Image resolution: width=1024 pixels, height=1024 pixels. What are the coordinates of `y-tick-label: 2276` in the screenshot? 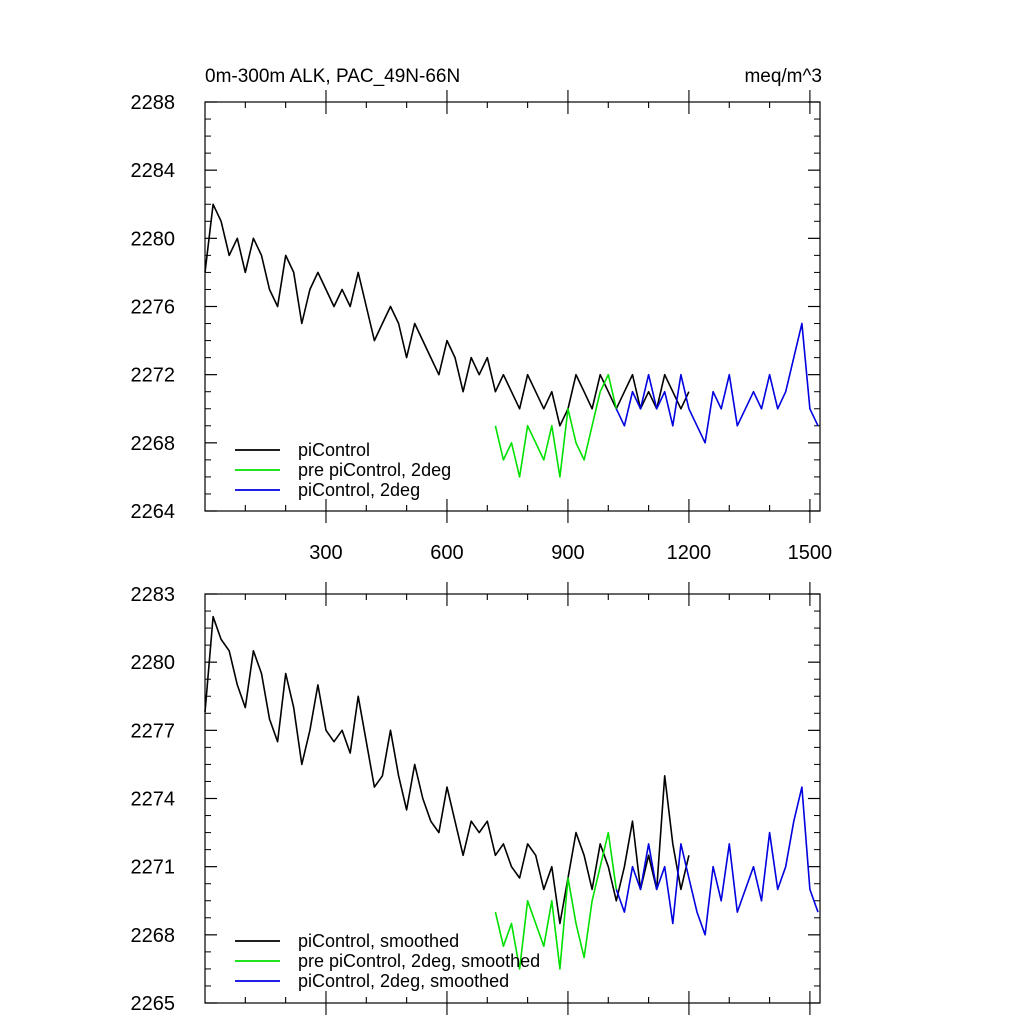 It's located at (153, 308).